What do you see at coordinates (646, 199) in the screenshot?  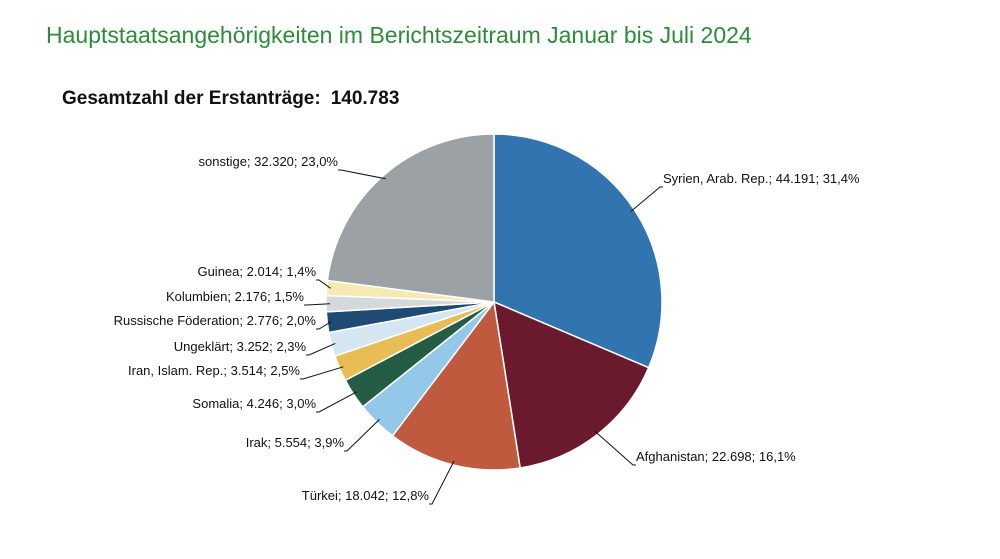 I see `leader-line-syrien-arab-rep` at bounding box center [646, 199].